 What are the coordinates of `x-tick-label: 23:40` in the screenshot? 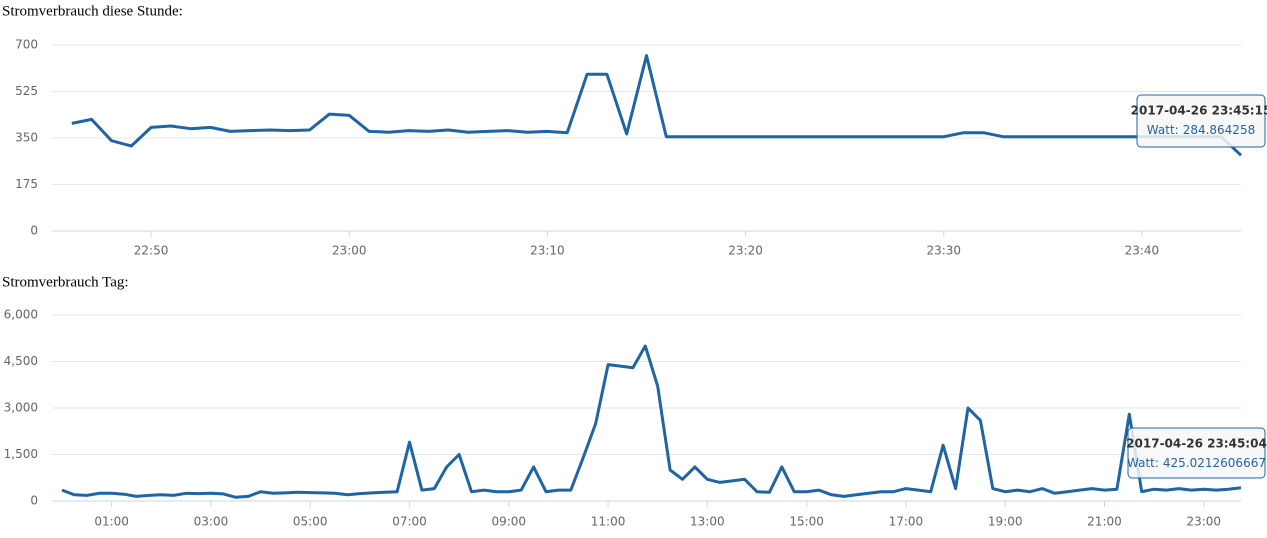 It's located at (1142, 251).